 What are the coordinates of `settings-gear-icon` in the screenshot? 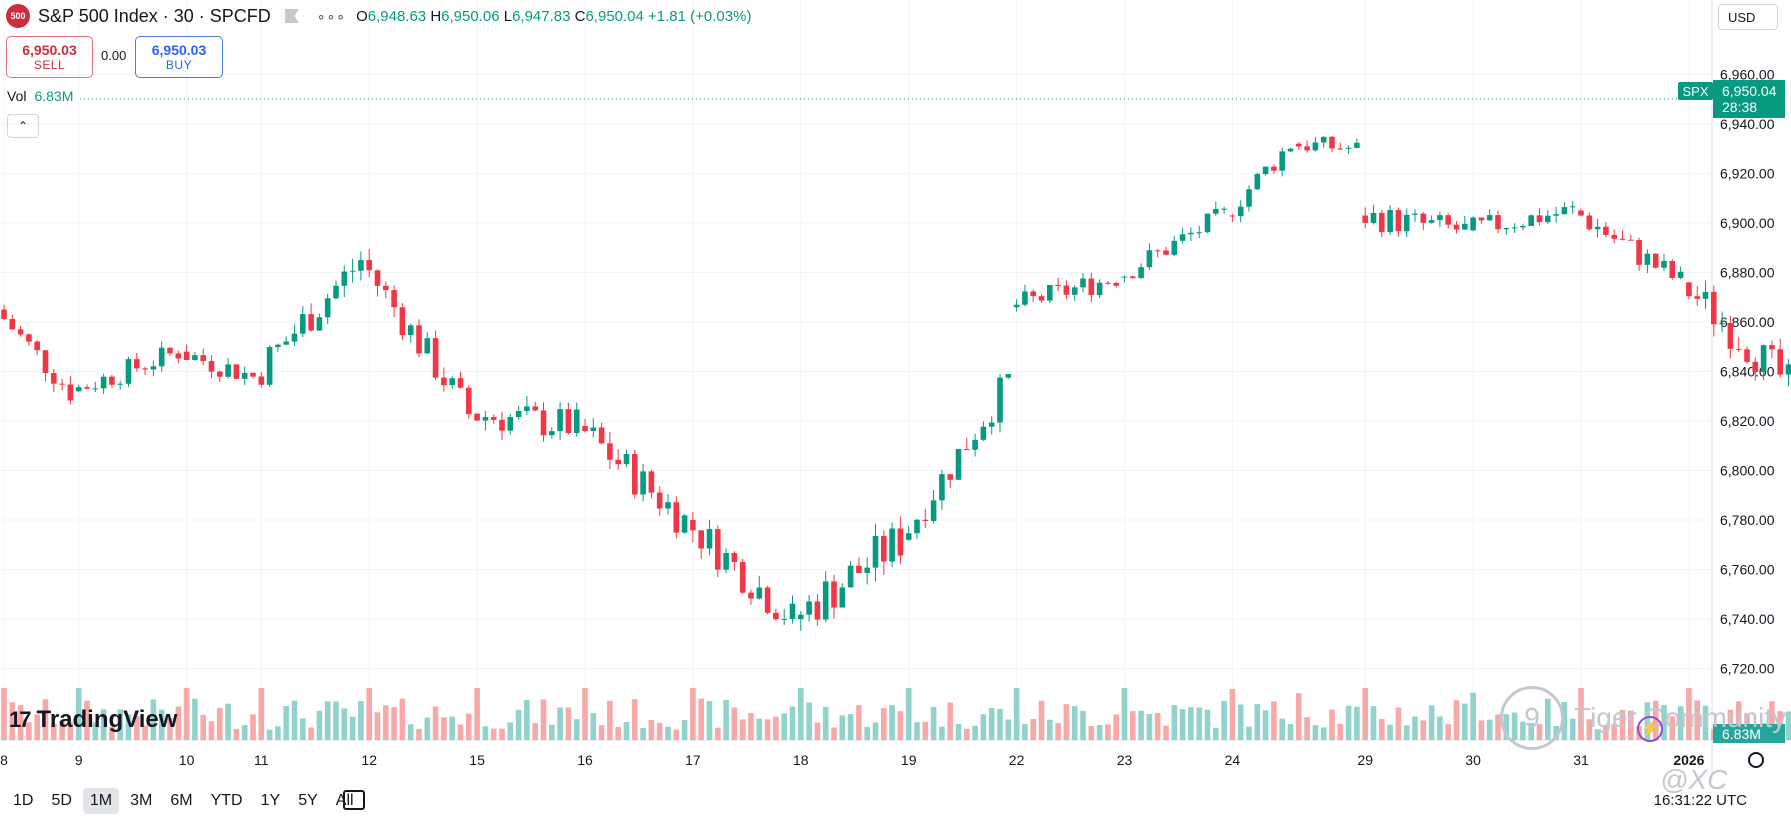 It's located at (1756, 760).